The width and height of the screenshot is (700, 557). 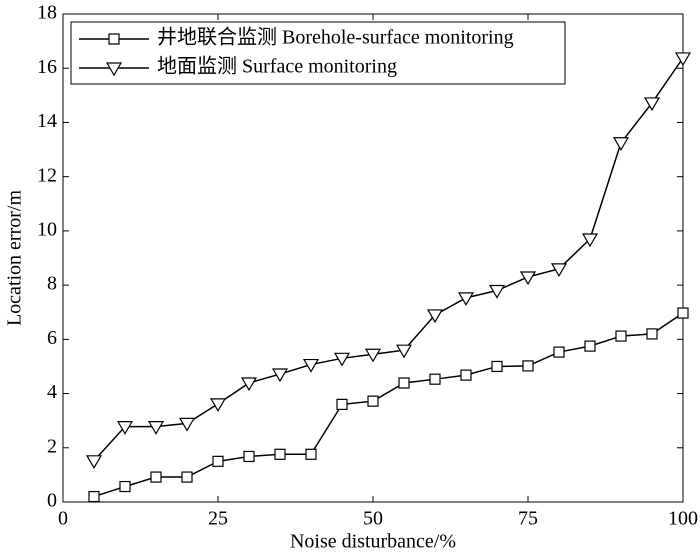 I want to click on x-tick-label: 100, so click(x=683, y=519).